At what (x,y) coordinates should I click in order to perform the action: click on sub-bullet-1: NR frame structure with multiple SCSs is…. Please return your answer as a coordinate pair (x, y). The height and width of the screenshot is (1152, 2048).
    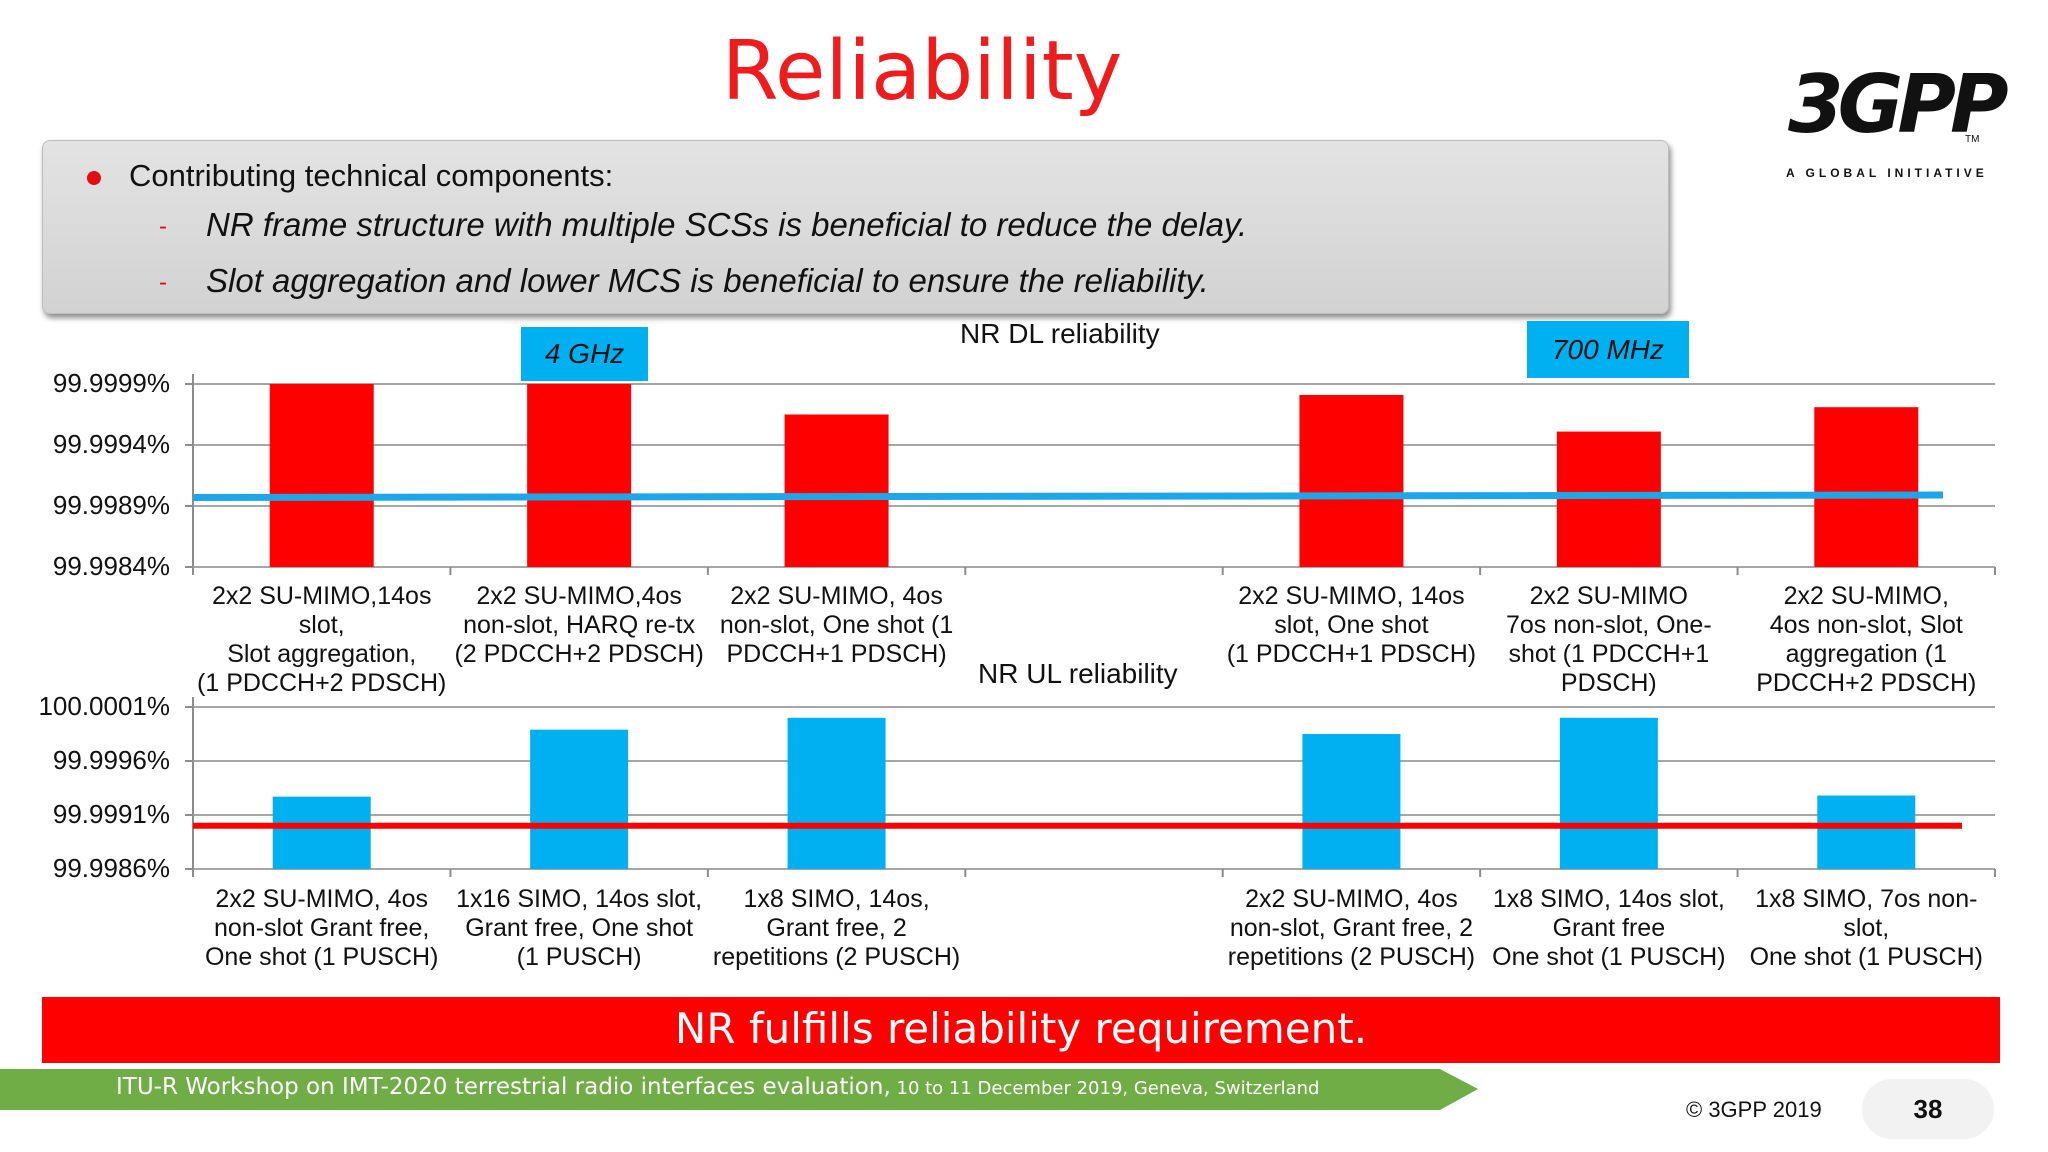
    Looking at the image, I should click on (727, 224).